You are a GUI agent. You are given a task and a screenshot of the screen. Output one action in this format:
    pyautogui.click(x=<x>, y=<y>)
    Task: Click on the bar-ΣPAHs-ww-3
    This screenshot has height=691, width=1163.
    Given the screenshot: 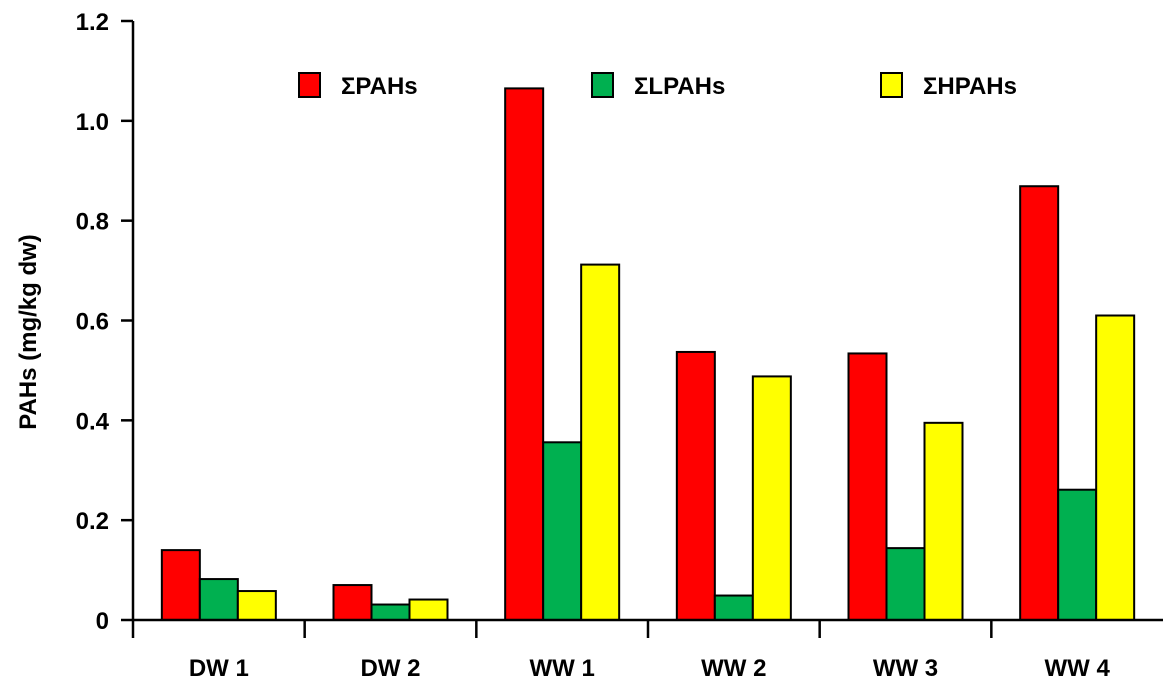 What is the action you would take?
    pyautogui.click(x=867, y=486)
    